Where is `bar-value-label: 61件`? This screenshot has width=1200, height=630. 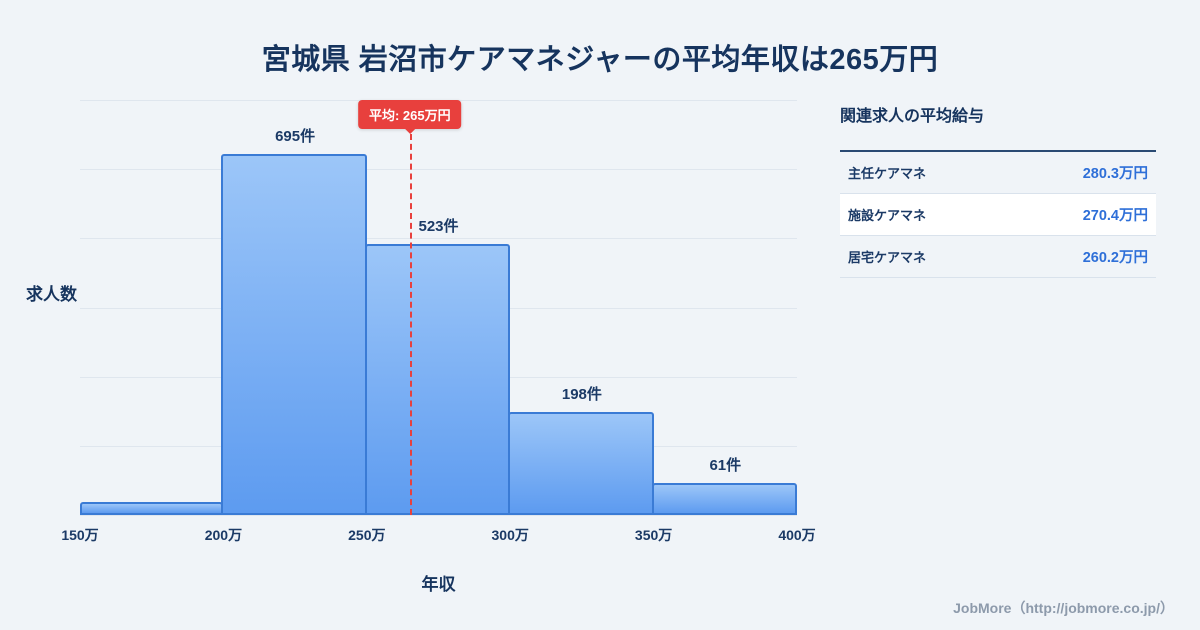
bar-value-label: 61件 is located at coordinates (725, 466).